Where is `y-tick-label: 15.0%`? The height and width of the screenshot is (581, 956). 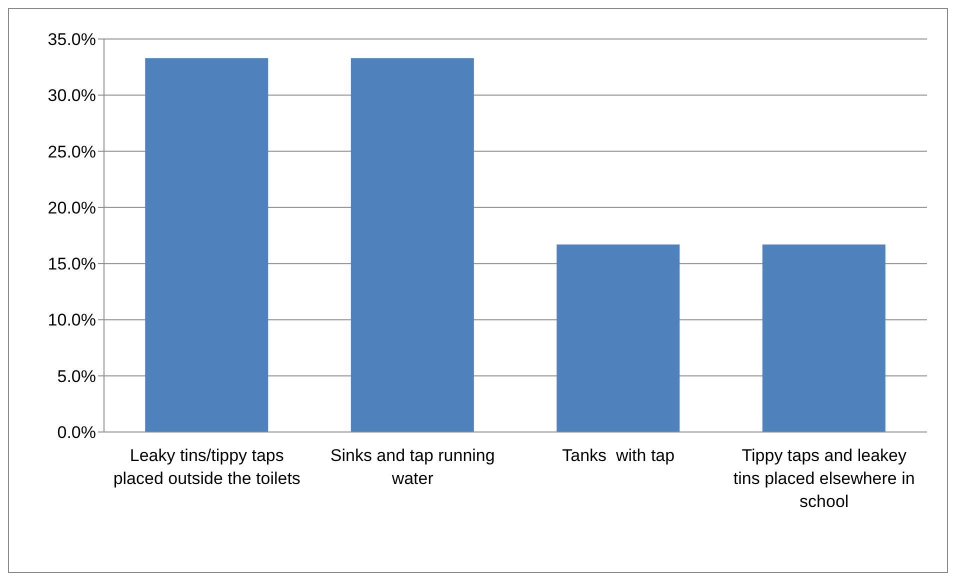
y-tick-label: 15.0% is located at coordinates (72, 264).